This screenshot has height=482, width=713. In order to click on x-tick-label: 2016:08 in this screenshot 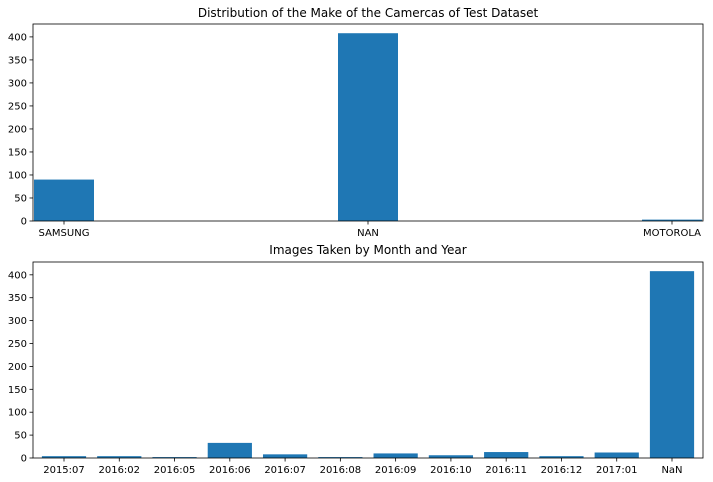, I will do `click(341, 470)`.